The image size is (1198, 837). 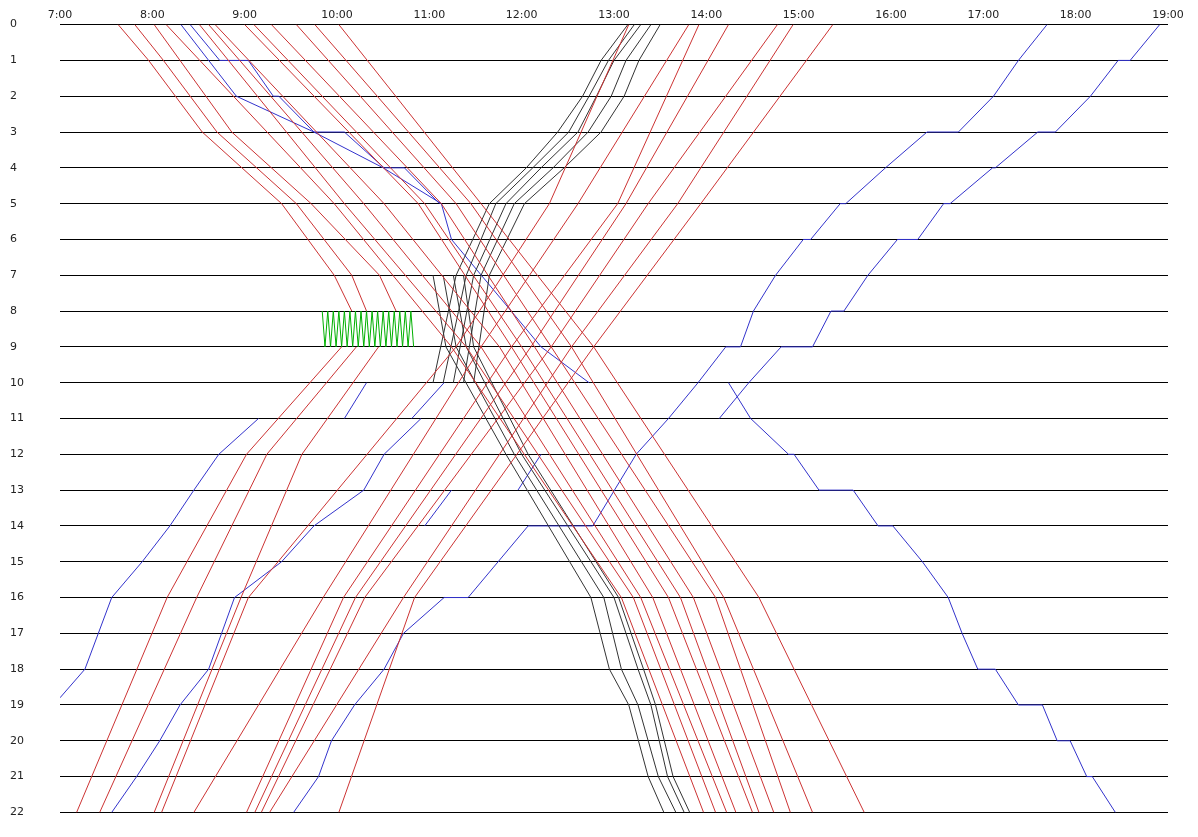 I want to click on y-tick-label: 16, so click(x=17, y=597).